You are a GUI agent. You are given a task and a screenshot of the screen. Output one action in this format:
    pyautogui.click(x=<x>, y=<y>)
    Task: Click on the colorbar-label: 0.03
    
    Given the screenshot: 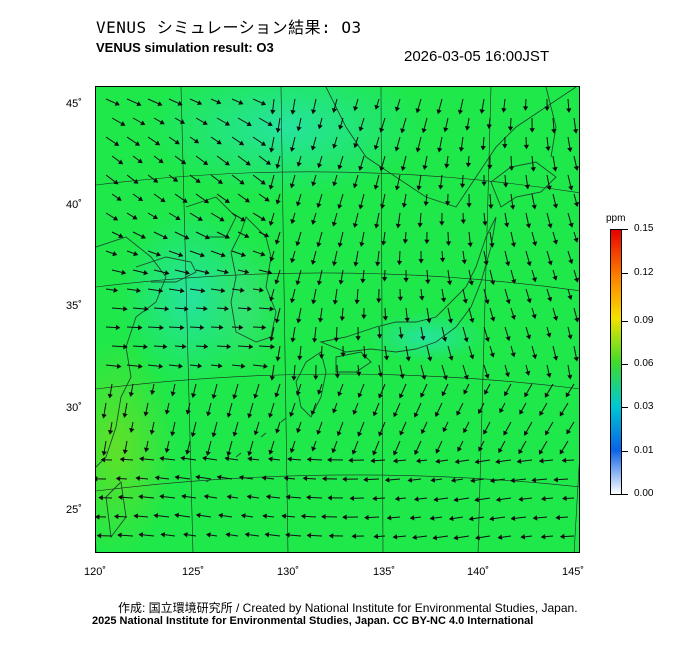 What is the action you would take?
    pyautogui.click(x=644, y=406)
    